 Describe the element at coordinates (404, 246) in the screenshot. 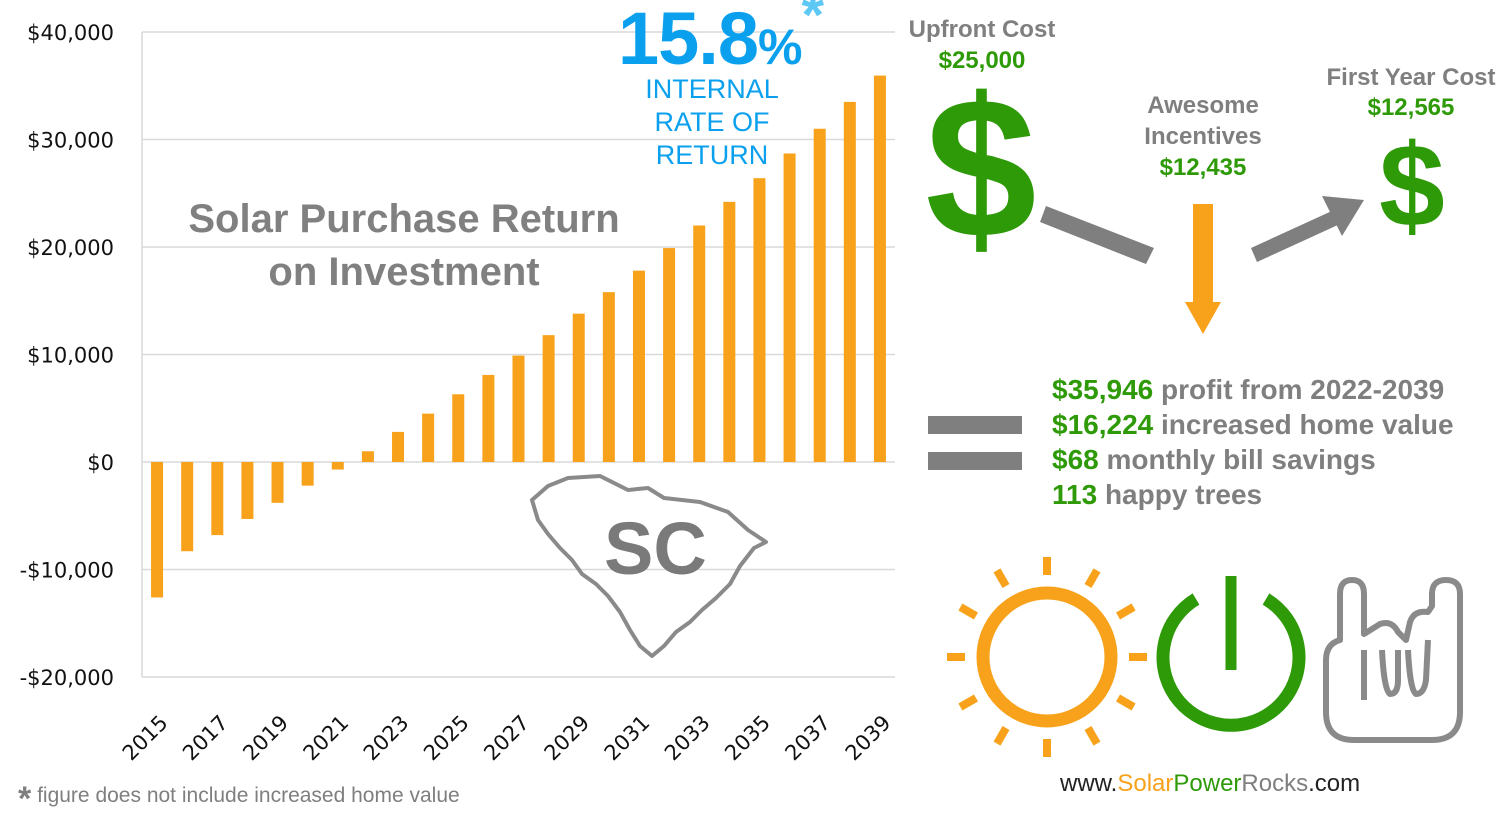

I see `chart-title: Solar Purchase Return on Investment` at that location.